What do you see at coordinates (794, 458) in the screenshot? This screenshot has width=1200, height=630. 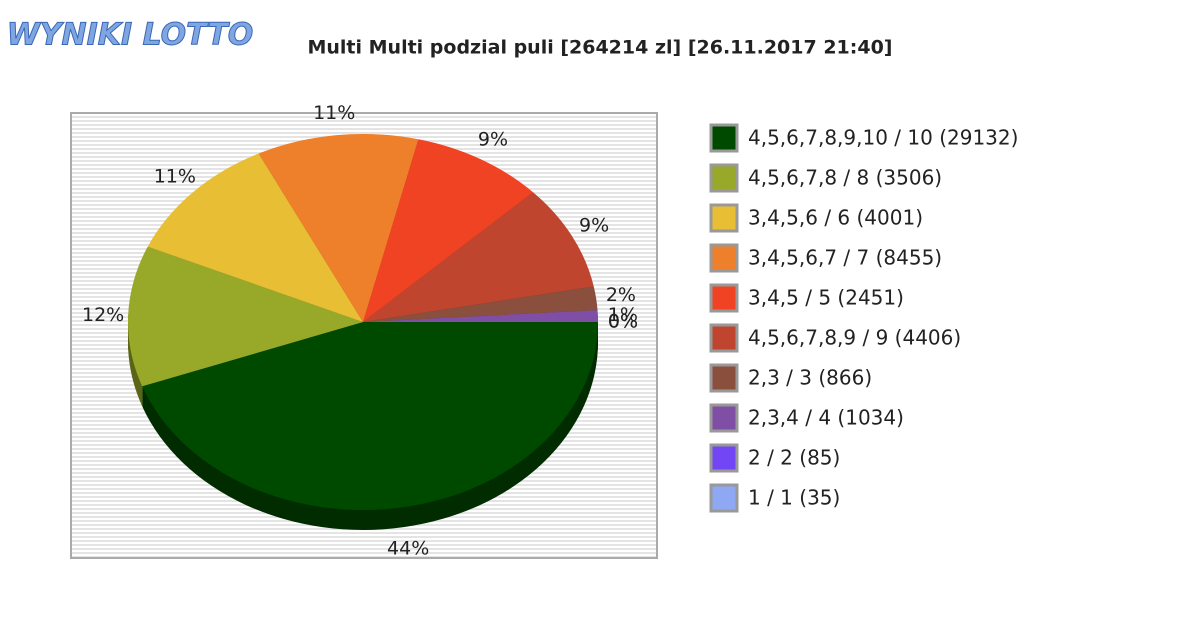 I see `legend-label: 2 / 2 (85)` at bounding box center [794, 458].